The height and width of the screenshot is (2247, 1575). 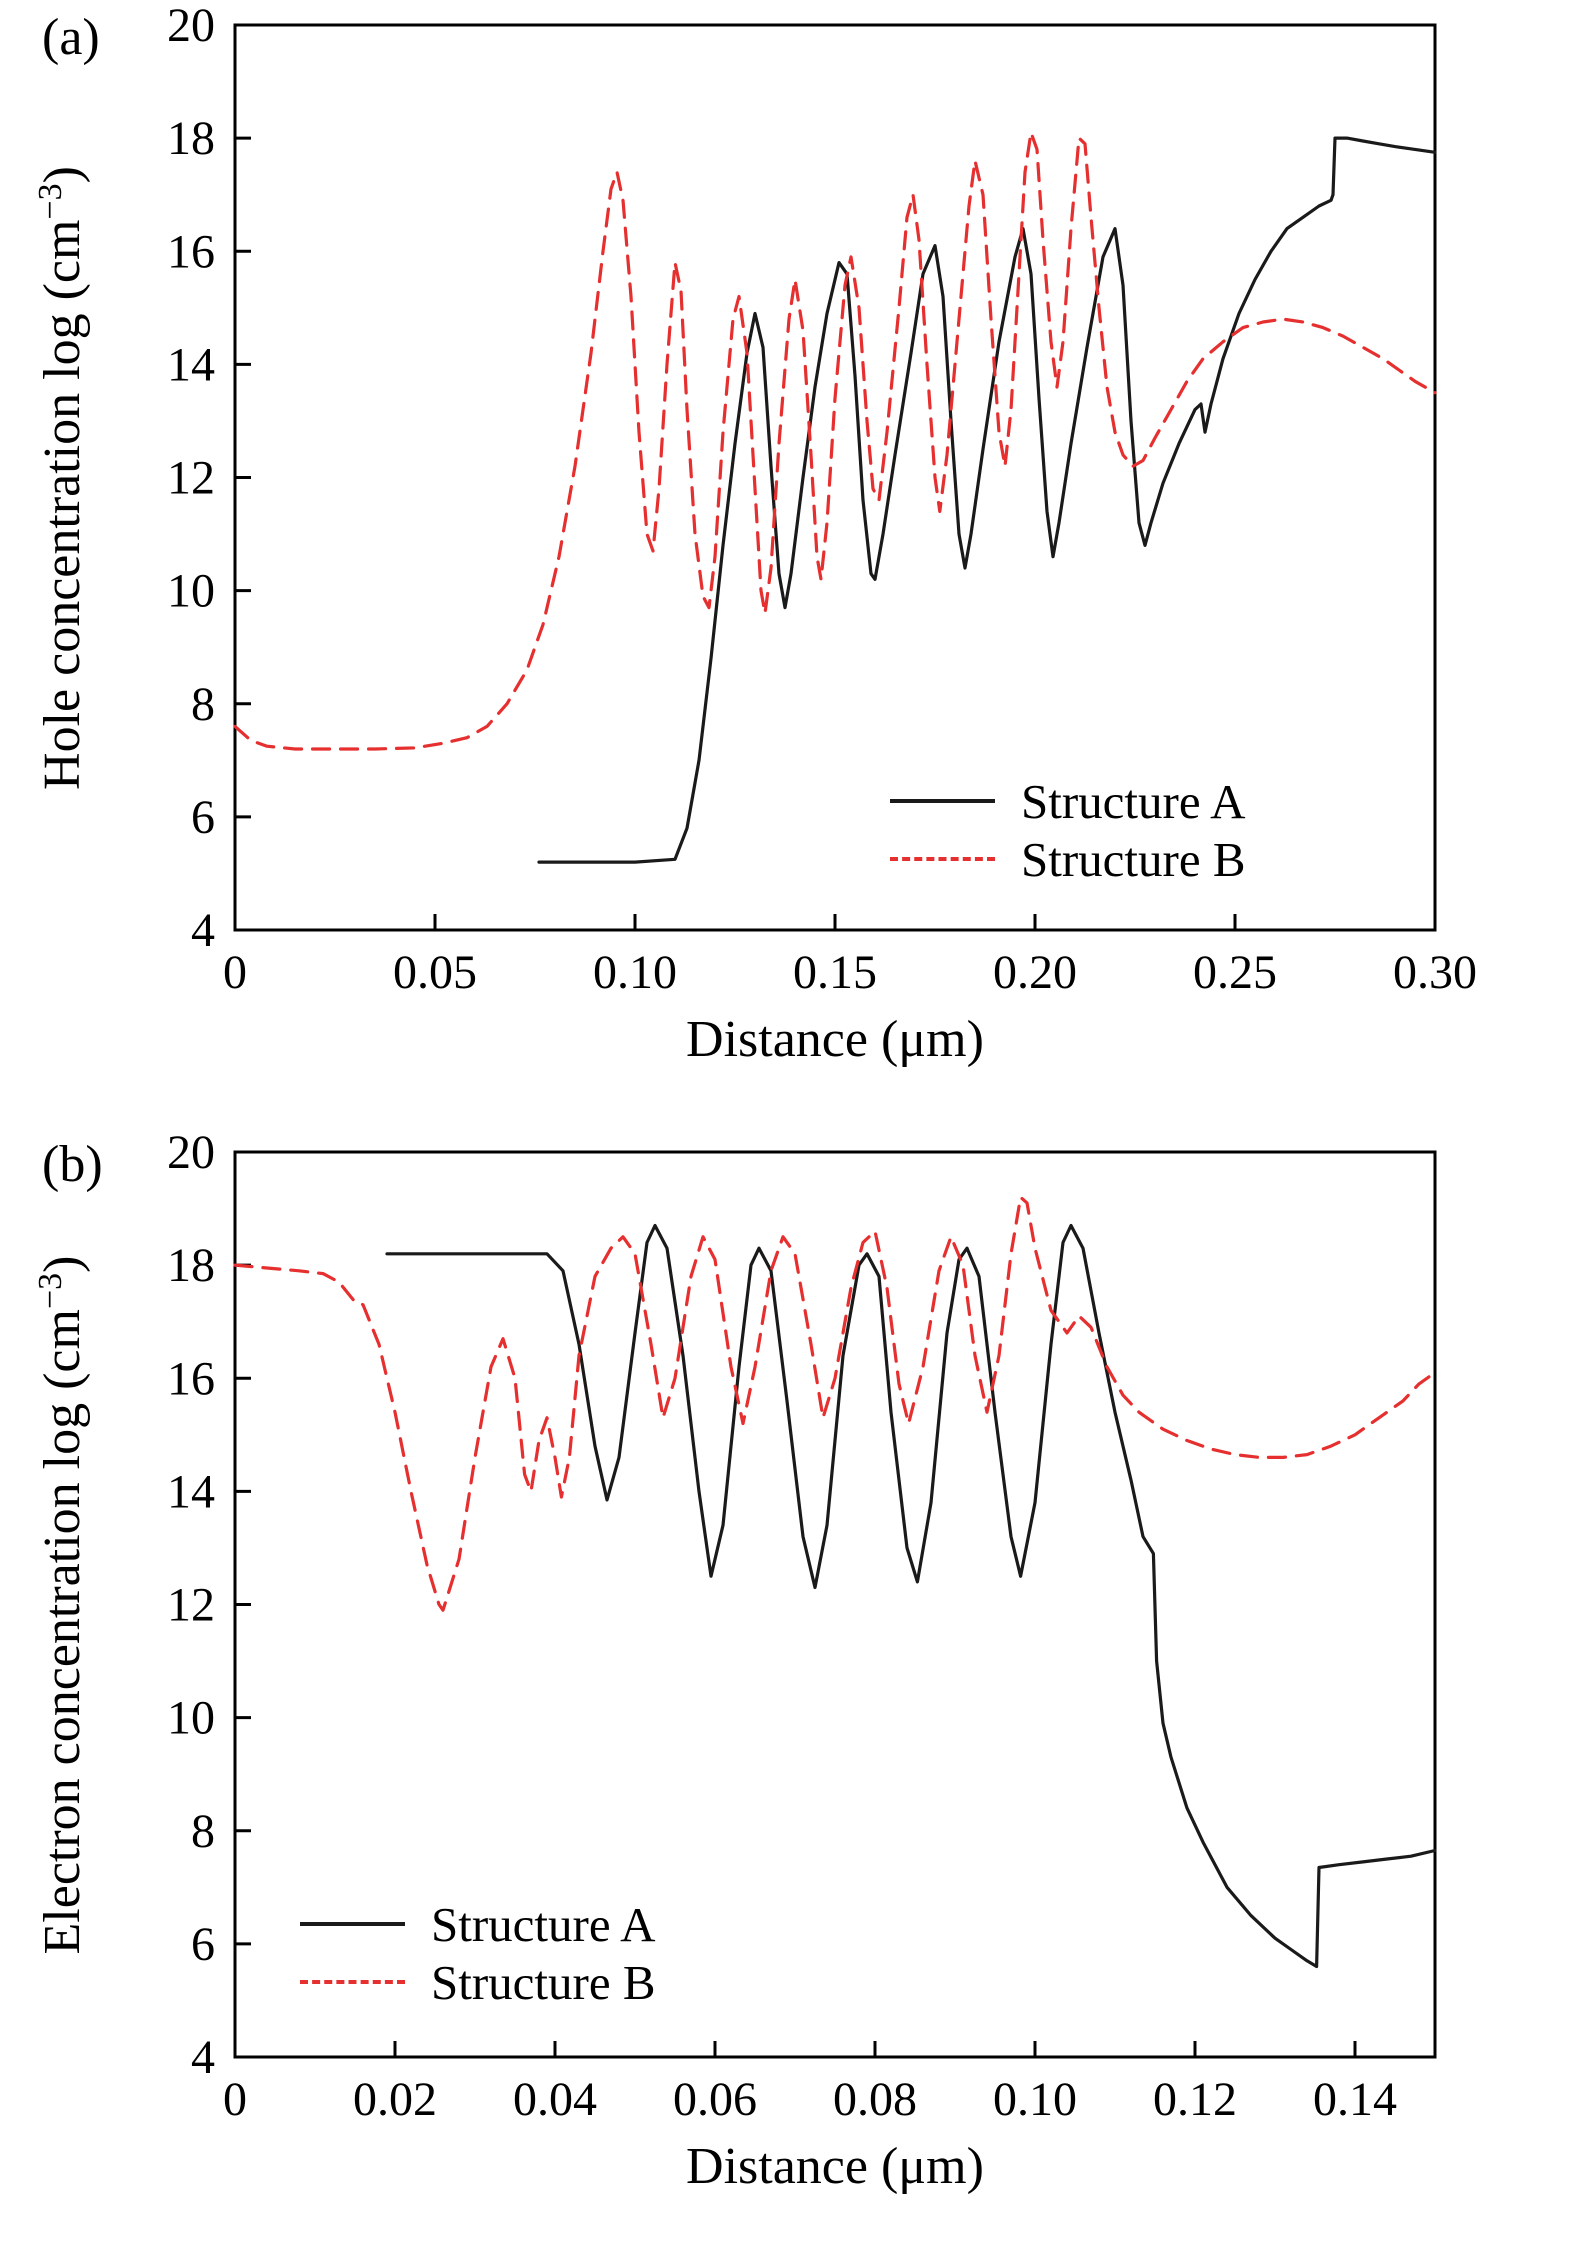 What do you see at coordinates (1355, 2099) in the screenshot?
I see `x-tick-label: 0.14` at bounding box center [1355, 2099].